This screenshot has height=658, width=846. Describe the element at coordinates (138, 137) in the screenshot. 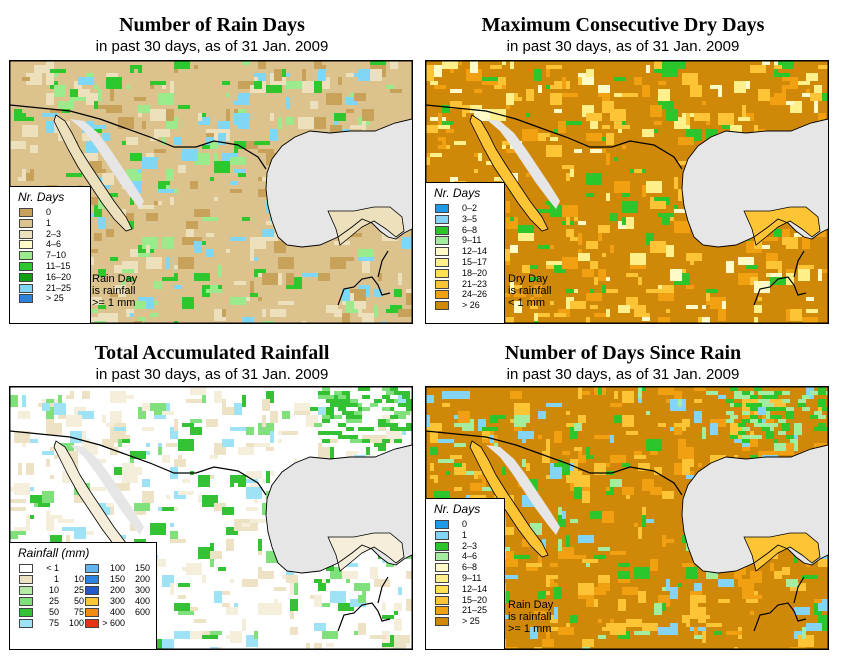

I see `country-border` at that location.